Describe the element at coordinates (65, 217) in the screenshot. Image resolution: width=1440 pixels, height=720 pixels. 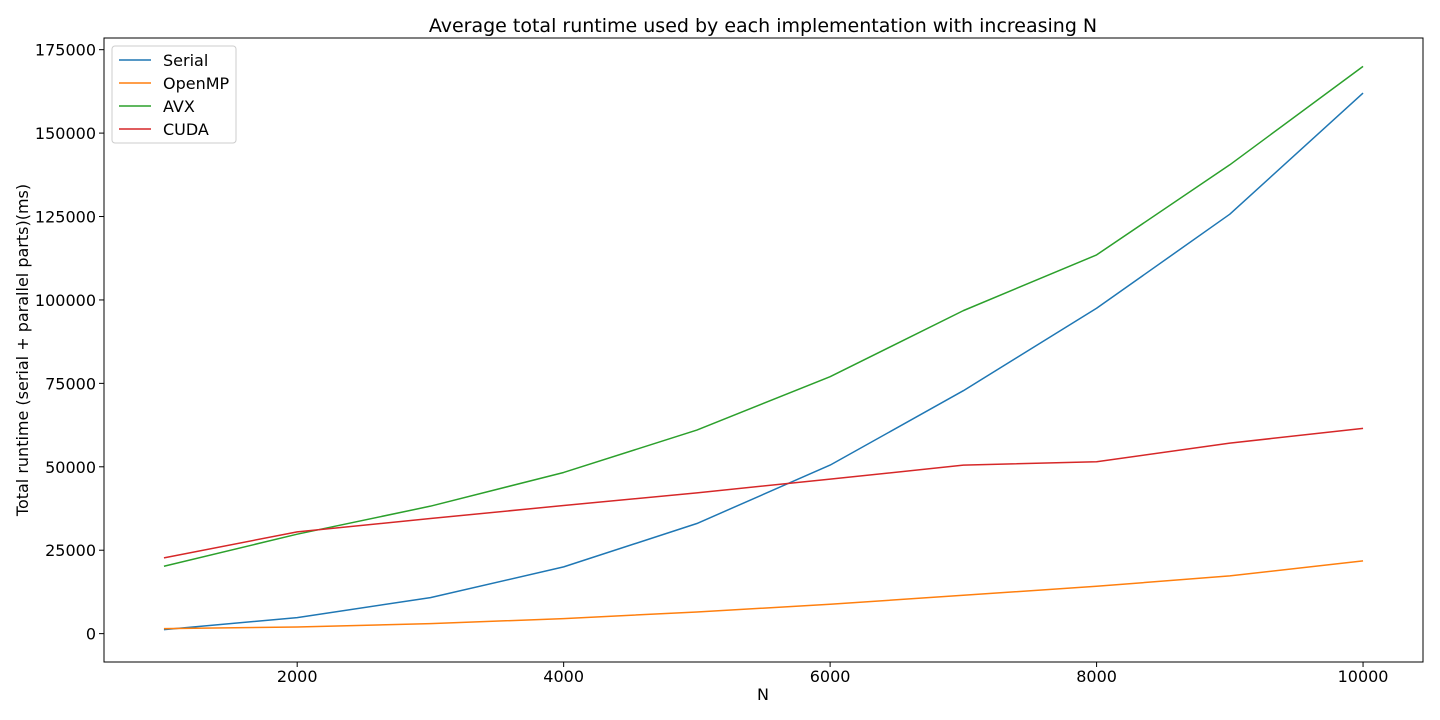
I see `y-tick-label: 125000` at that location.